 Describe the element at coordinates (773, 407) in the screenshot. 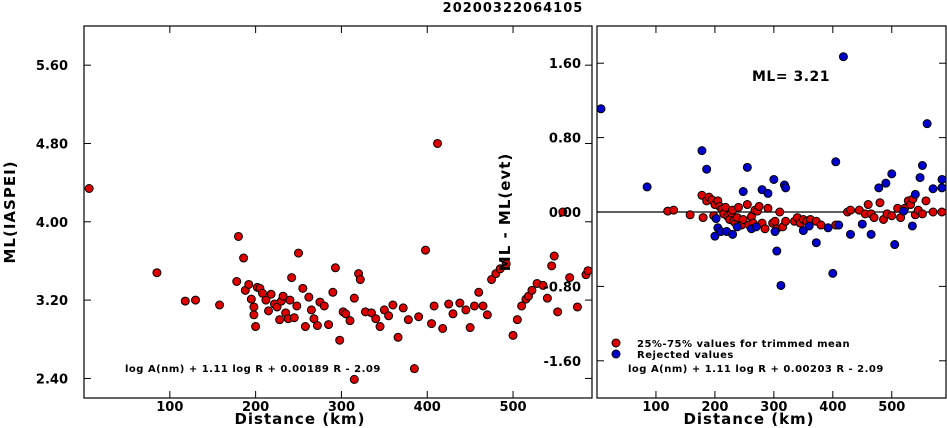

I see `right-x-tick-label: 300` at that location.